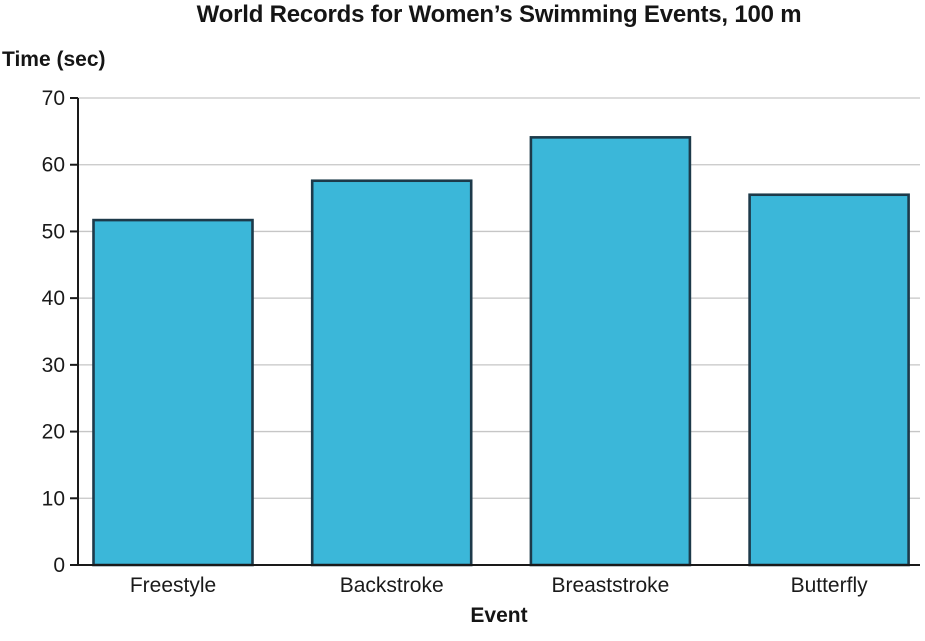 The height and width of the screenshot is (641, 925). Describe the element at coordinates (499, 615) in the screenshot. I see `x-axis-title: Event` at that location.